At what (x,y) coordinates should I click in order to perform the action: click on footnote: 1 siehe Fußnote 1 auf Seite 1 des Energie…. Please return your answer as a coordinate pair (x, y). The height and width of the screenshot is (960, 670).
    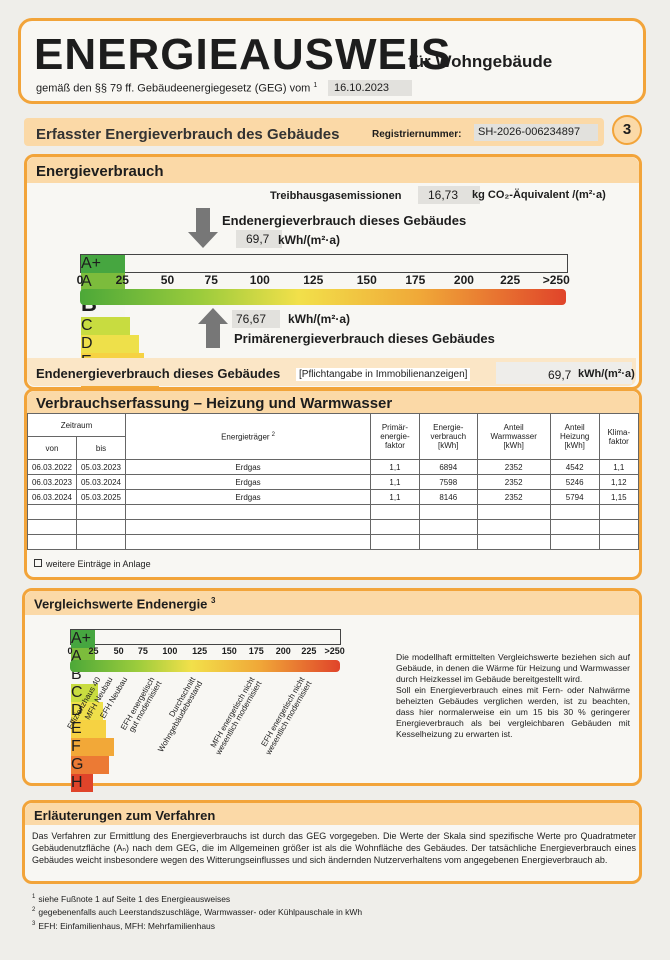
    Looking at the image, I should click on (332, 898).